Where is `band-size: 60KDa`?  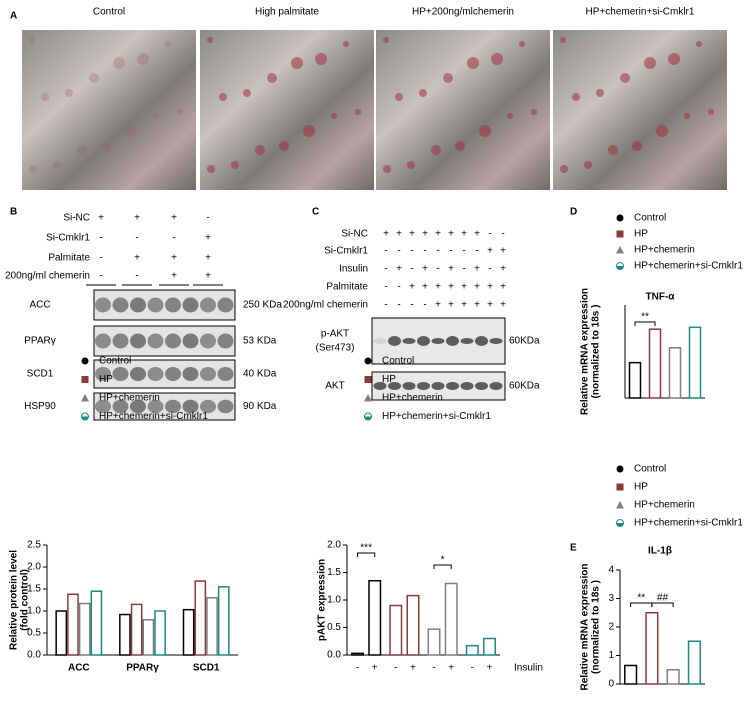 band-size: 60KDa is located at coordinates (524, 341).